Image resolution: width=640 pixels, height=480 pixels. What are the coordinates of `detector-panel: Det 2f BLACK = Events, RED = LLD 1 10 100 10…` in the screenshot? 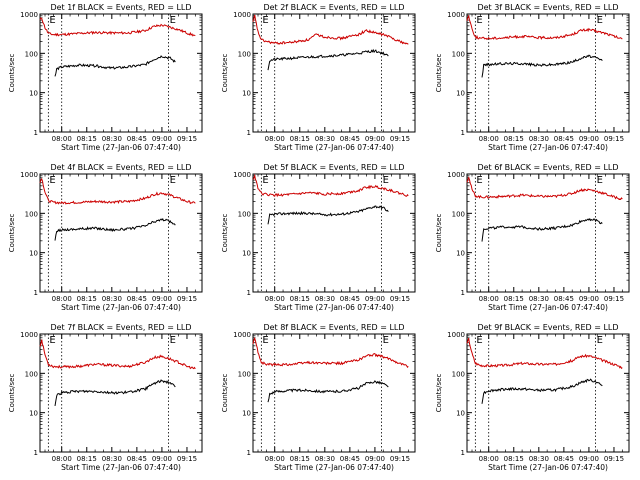 It's located at (318, 77).